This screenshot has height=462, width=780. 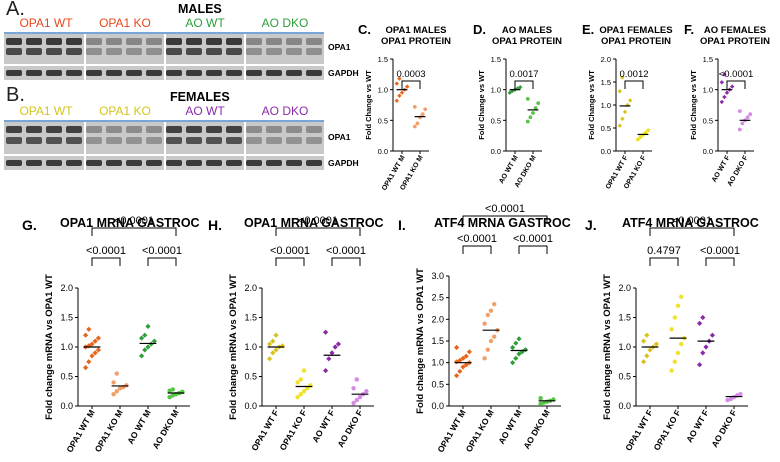 What do you see at coordinates (343, 163) in the screenshot?
I see `panel-b-gapdh-label: GAPDH` at bounding box center [343, 163].